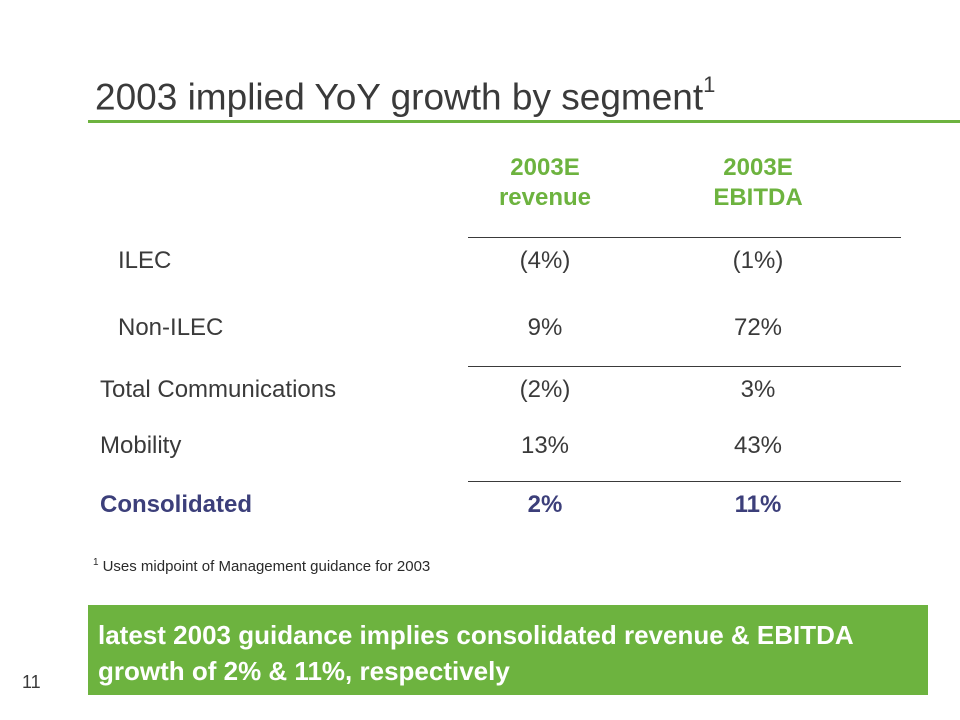  Describe the element at coordinates (480, 396) in the screenshot. I see `table-row-total-communications: Total Communications (2%) 3%` at that location.